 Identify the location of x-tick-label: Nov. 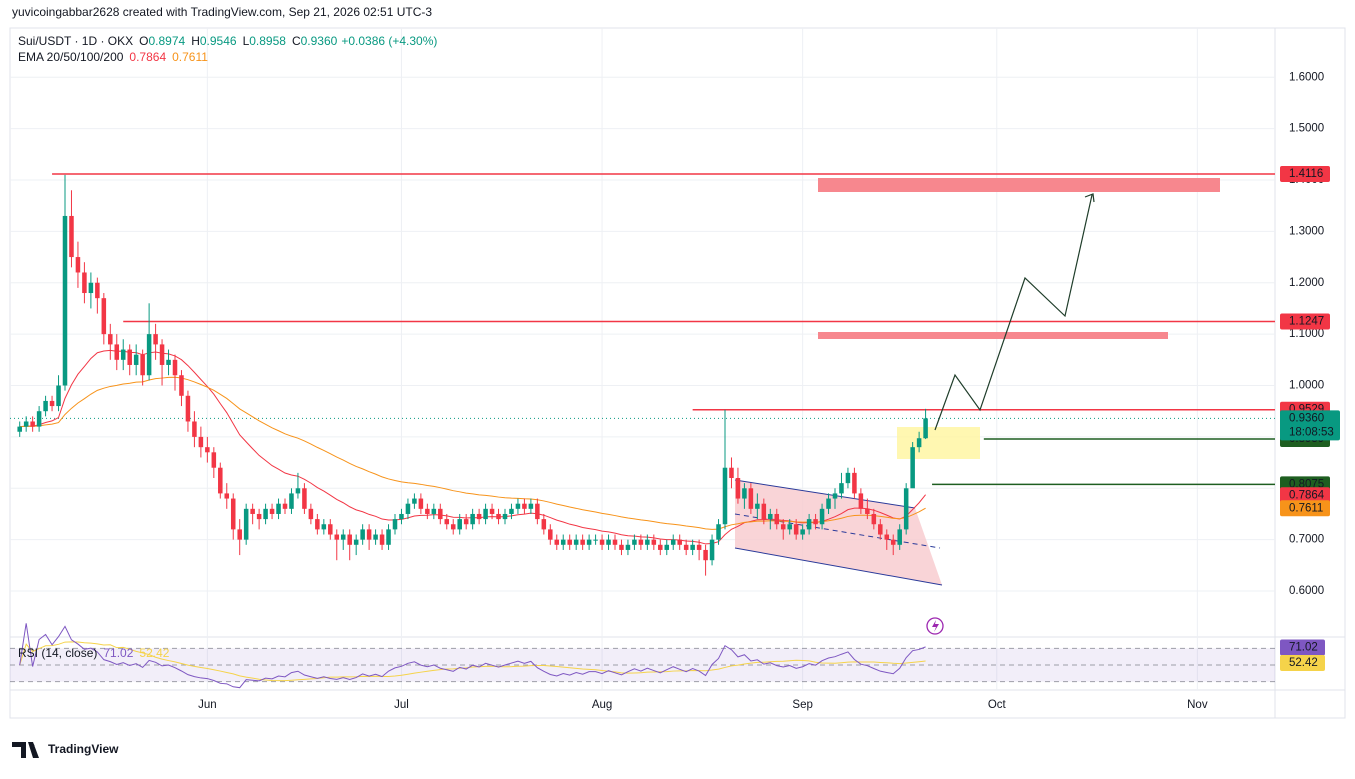
(1197, 705).